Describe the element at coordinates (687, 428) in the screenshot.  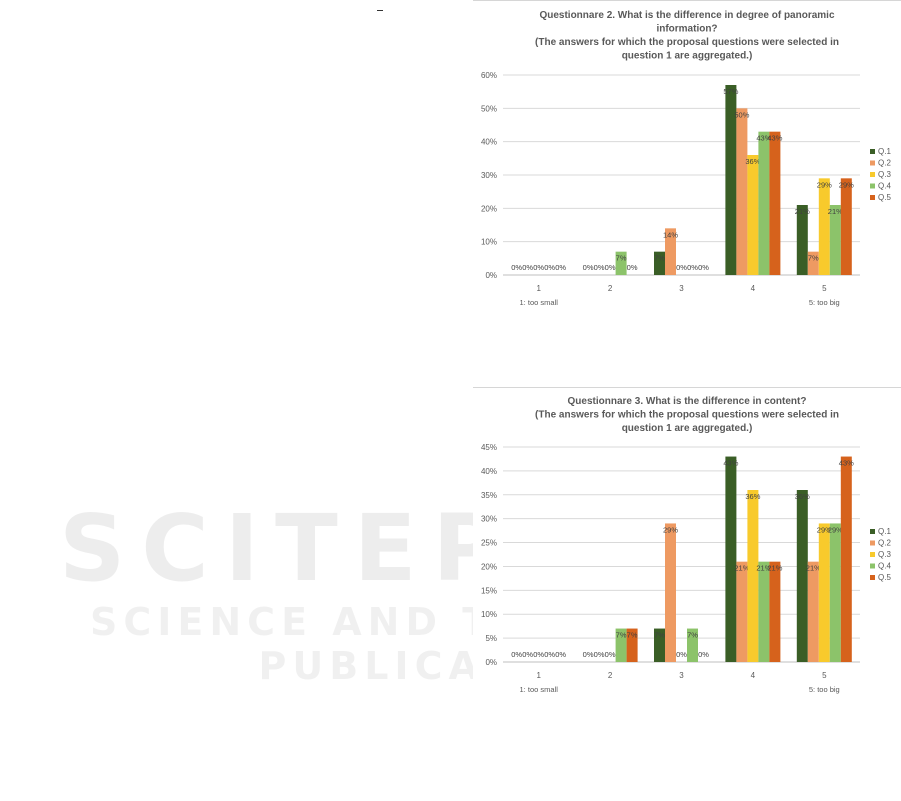
I see `chart-title-line: question 1 are aggregated.)` at that location.